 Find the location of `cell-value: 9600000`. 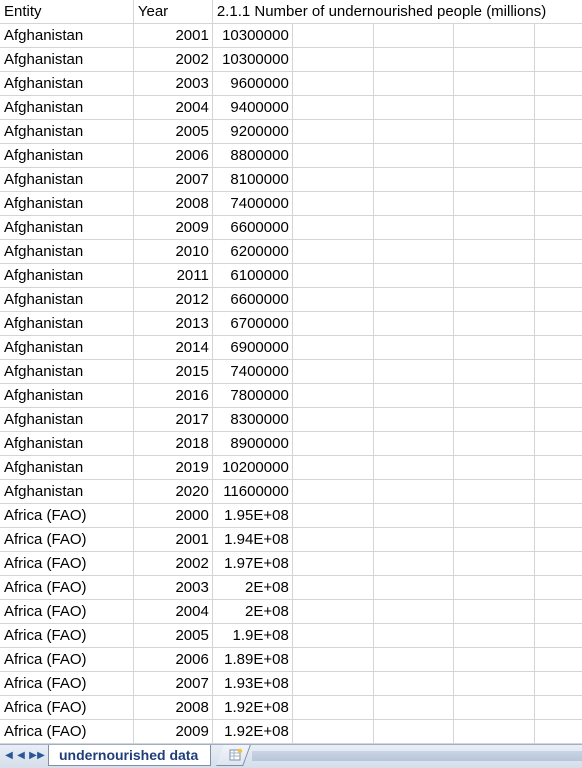

cell-value: 9600000 is located at coordinates (252, 83).